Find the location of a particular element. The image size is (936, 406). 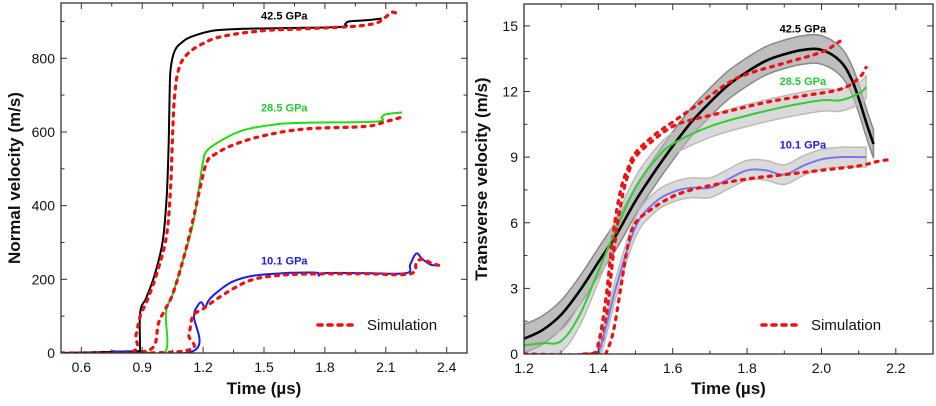

y-axis-title: Transverse velocity (m/s) is located at coordinates (481, 178).